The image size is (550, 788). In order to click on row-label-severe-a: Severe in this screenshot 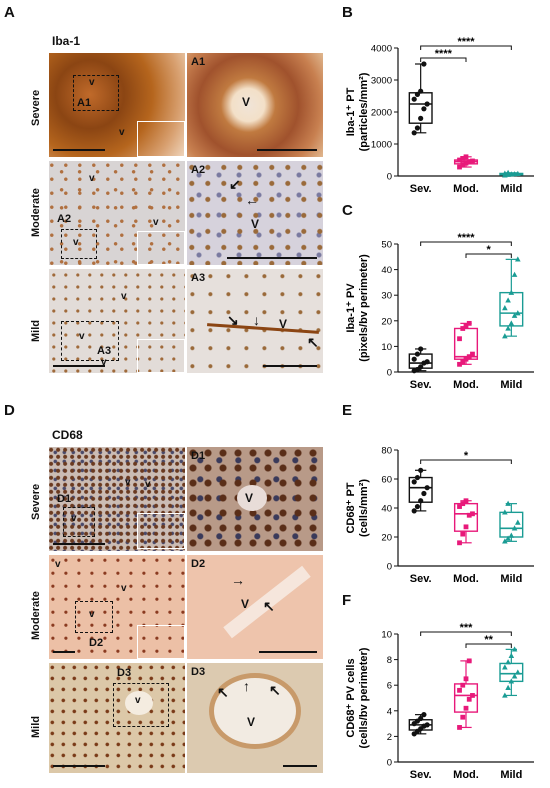, I will do `click(36, 107)`.